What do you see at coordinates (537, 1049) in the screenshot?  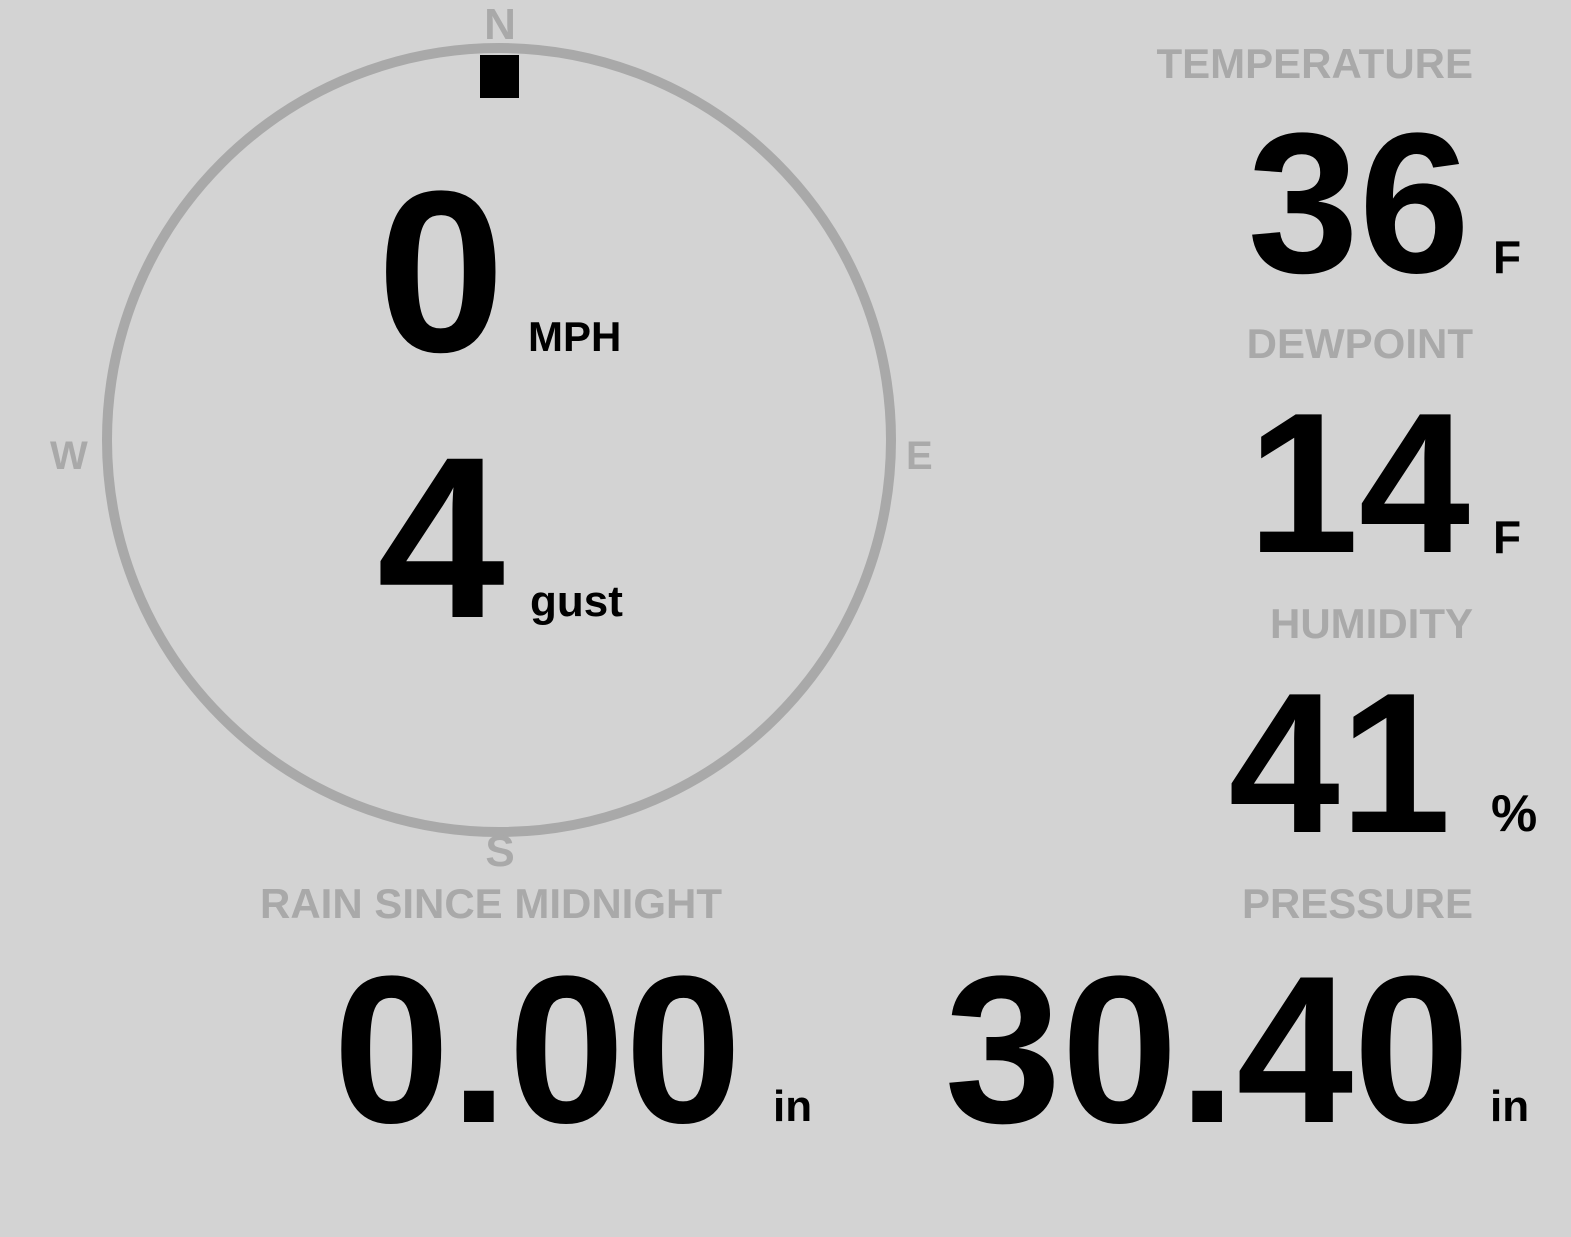 I see `rain-value: 0.00` at bounding box center [537, 1049].